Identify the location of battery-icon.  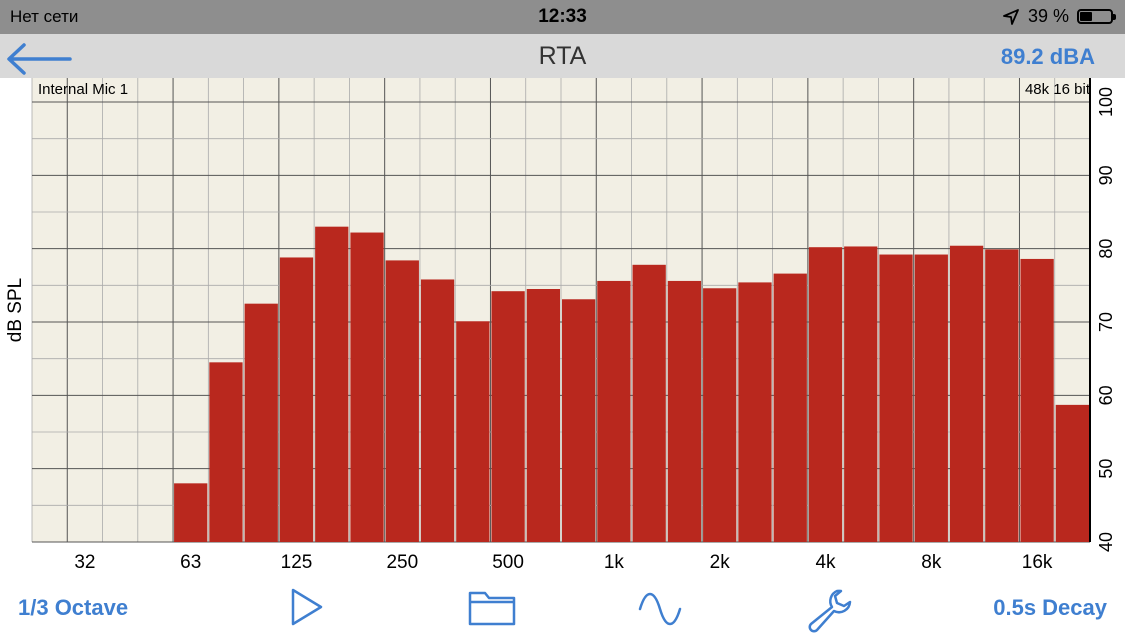
(1096, 16).